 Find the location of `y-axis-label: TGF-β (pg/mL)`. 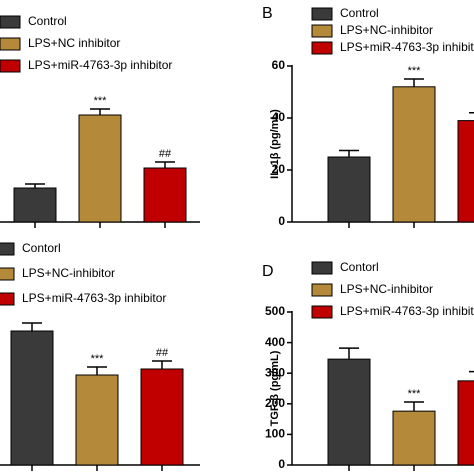

y-axis-label: TGF-β (pg/mL) is located at coordinates (275, 388).